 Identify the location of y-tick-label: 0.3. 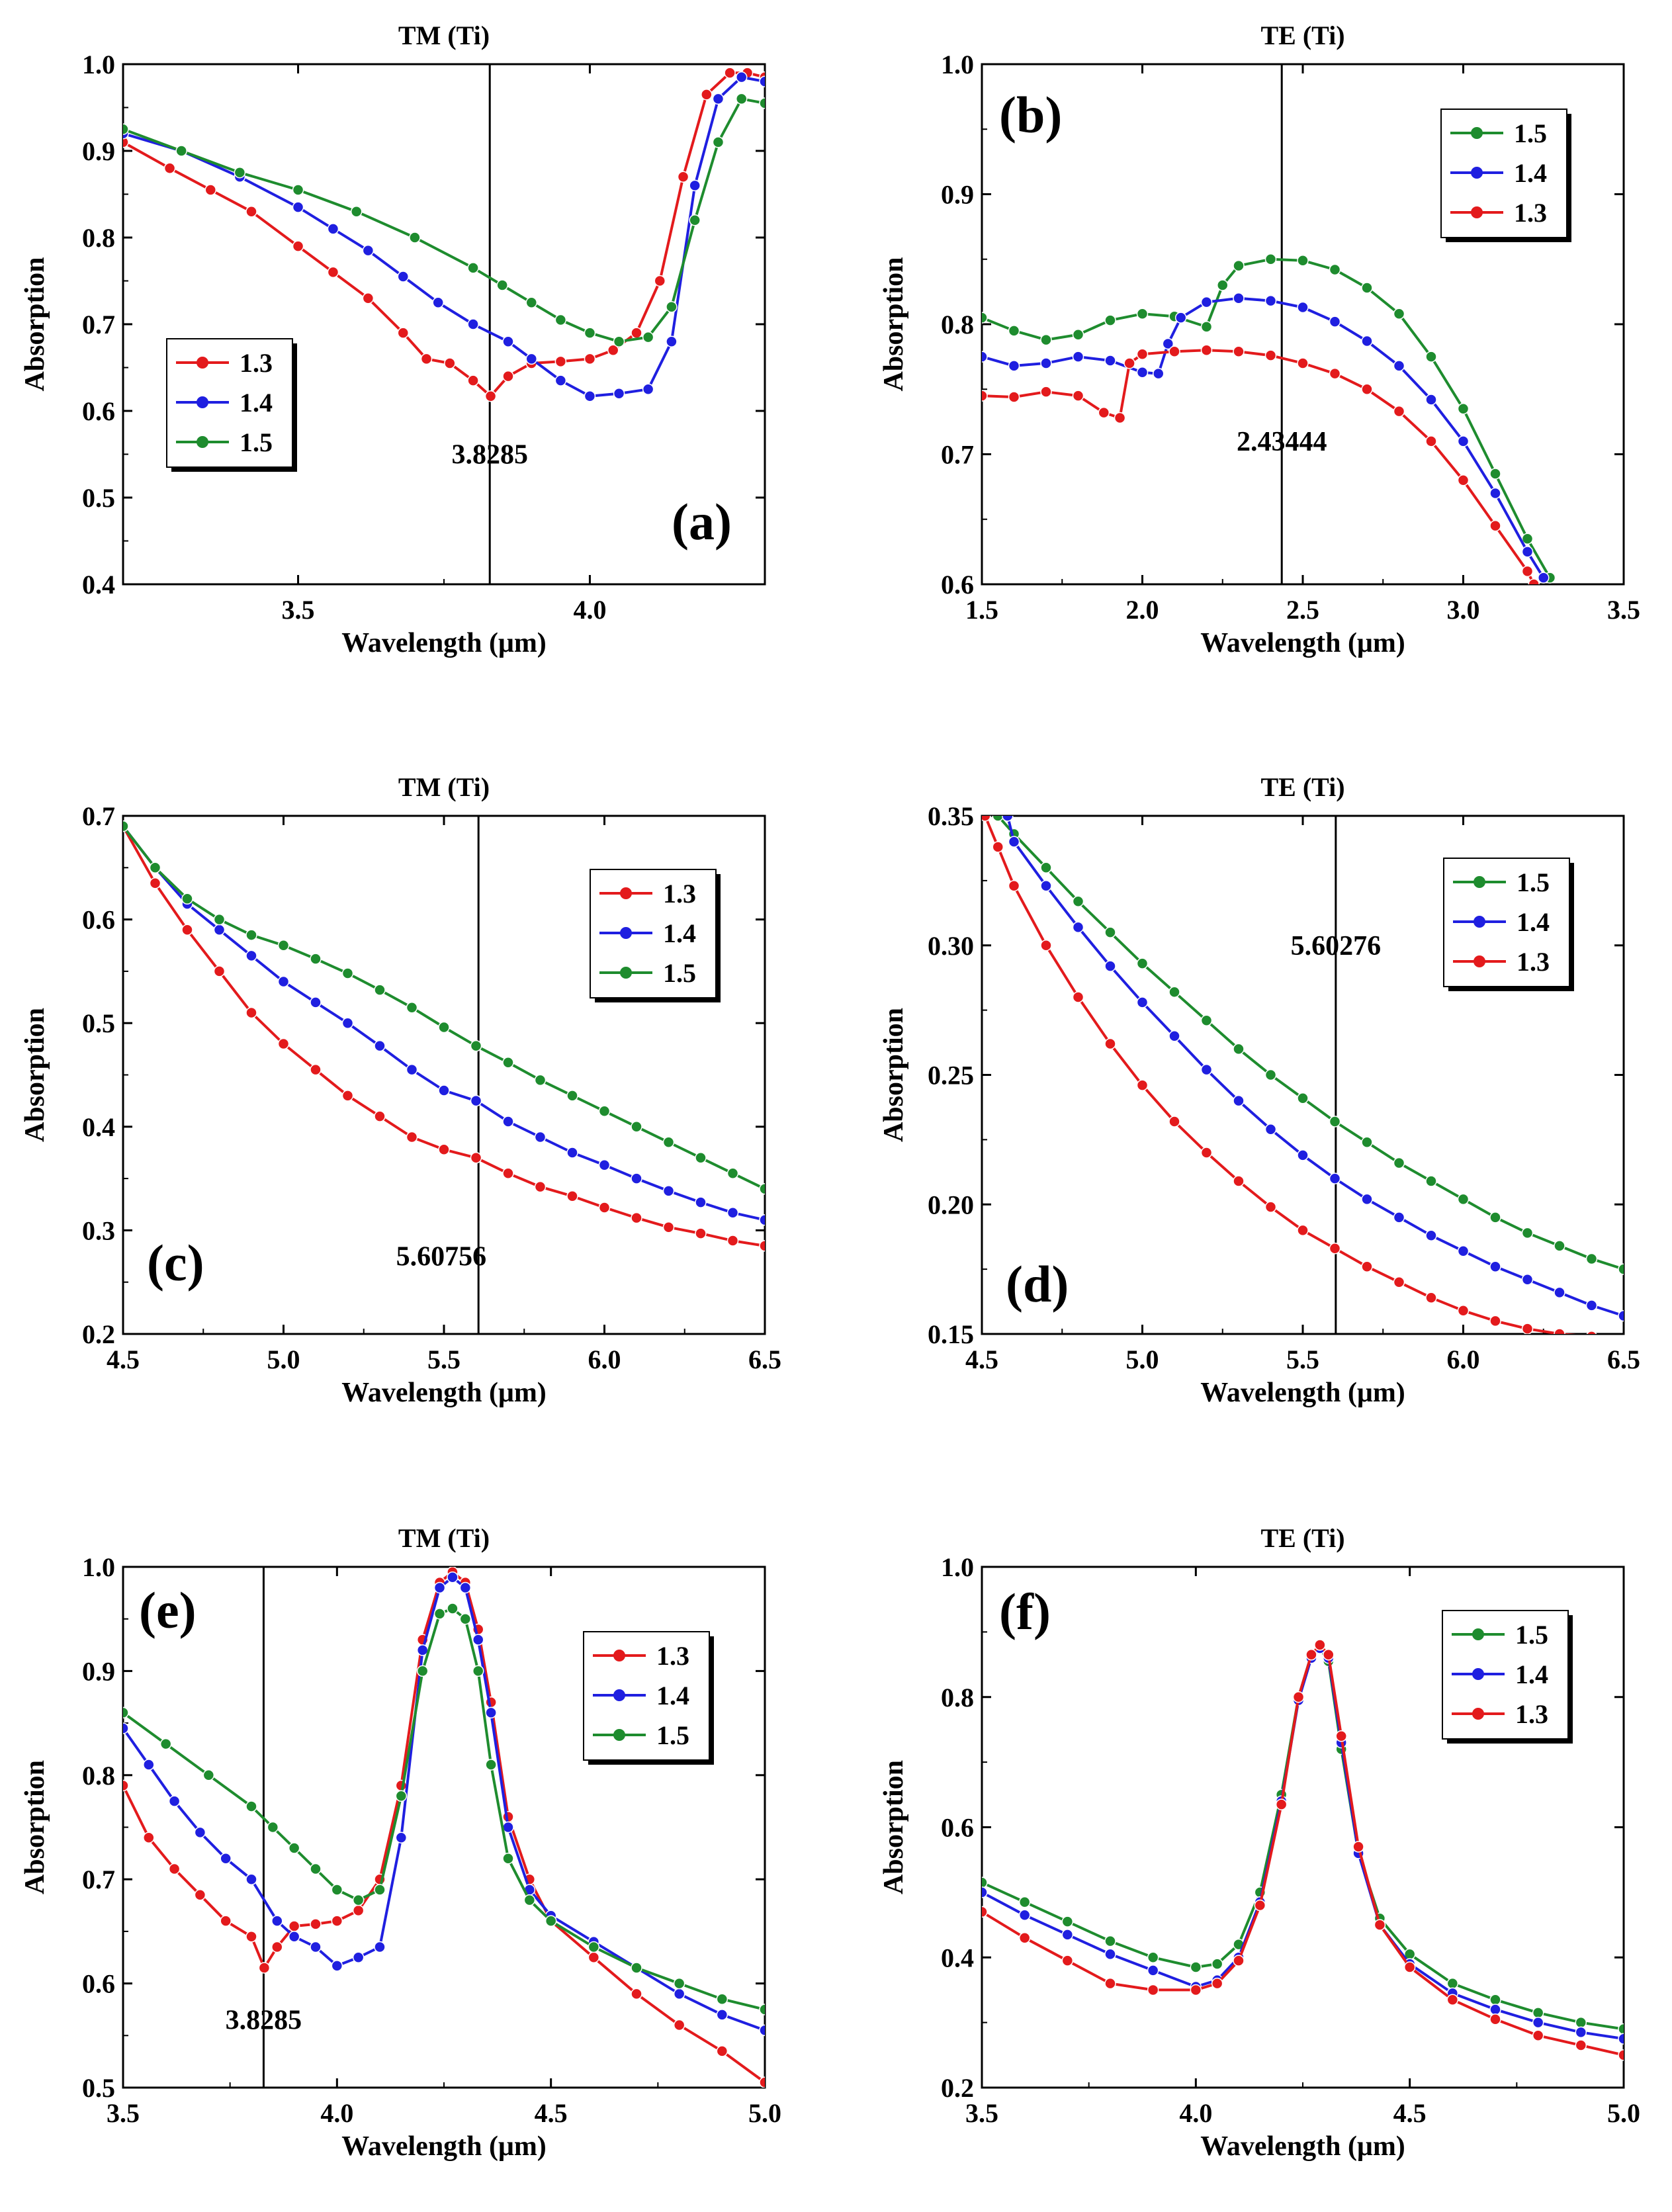
(98, 1230).